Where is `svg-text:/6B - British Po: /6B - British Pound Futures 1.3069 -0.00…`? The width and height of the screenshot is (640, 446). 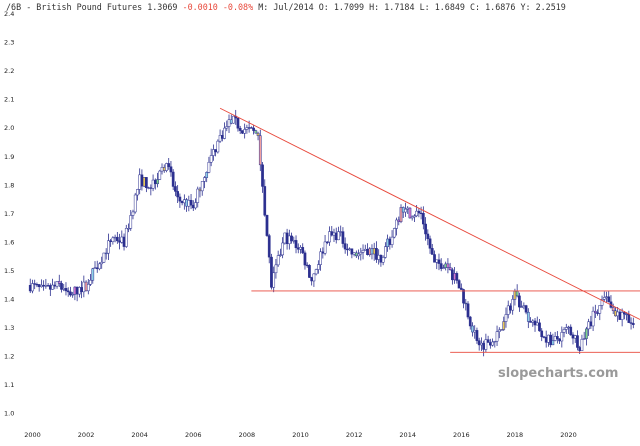
svg-text:/6B - British Po: /6B - British Pound Futures 1.3069 -0.00… is located at coordinates (286, 7).